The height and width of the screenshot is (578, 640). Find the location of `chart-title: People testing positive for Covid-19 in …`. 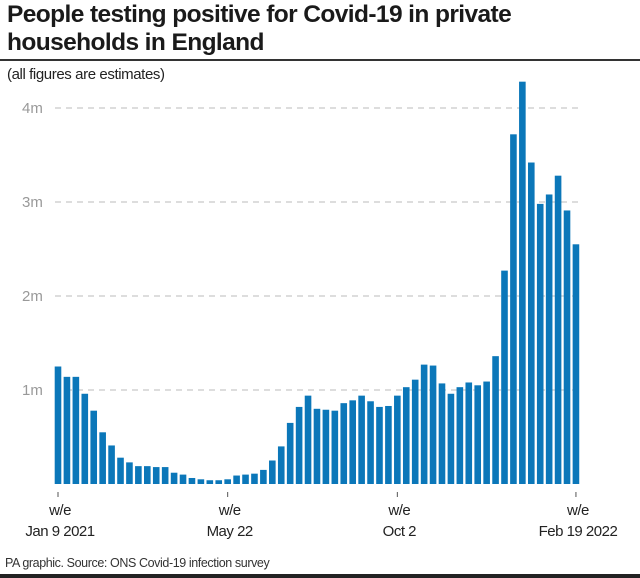

chart-title: People testing positive for Covid-19 in … is located at coordinates (259, 28).